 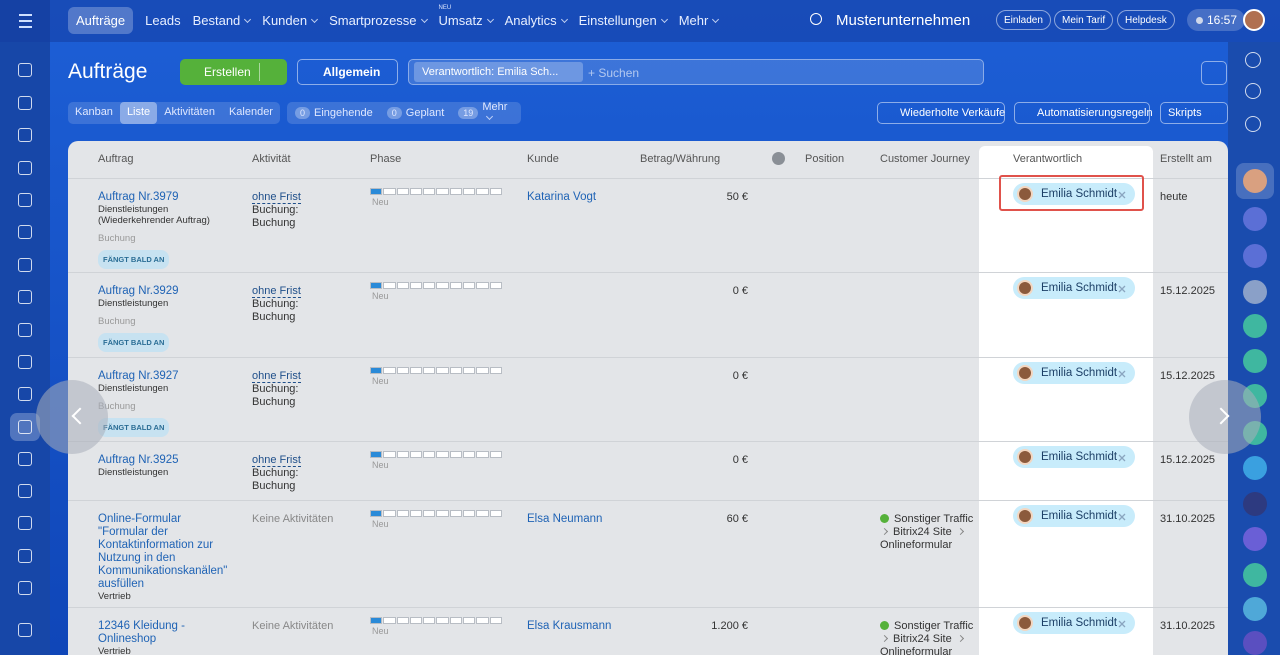 I want to click on action-button: Wiederholte Verkäufe, so click(x=941, y=113).